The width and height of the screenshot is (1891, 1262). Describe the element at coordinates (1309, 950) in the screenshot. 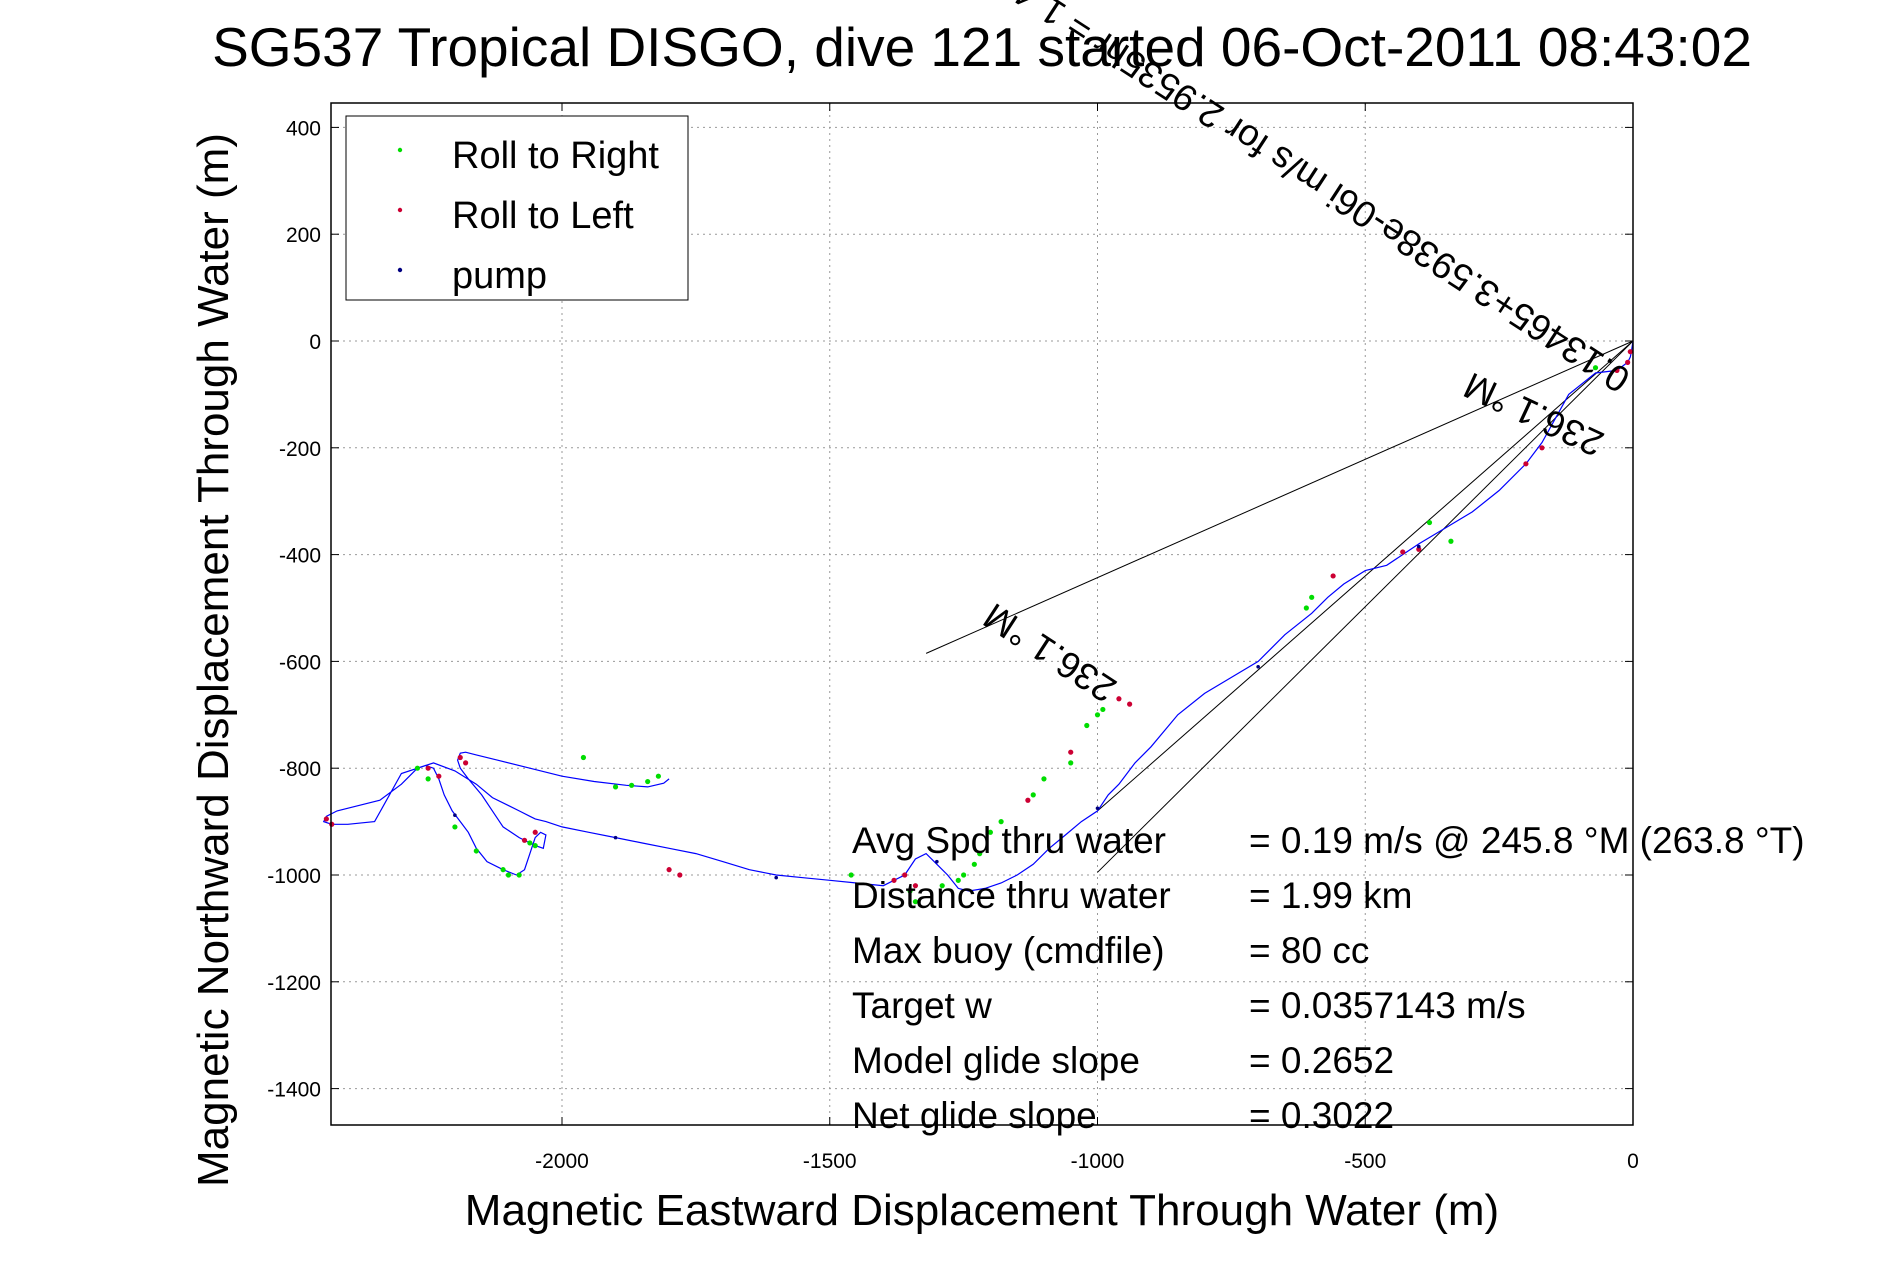

I see `info-value: = 80 cc` at that location.